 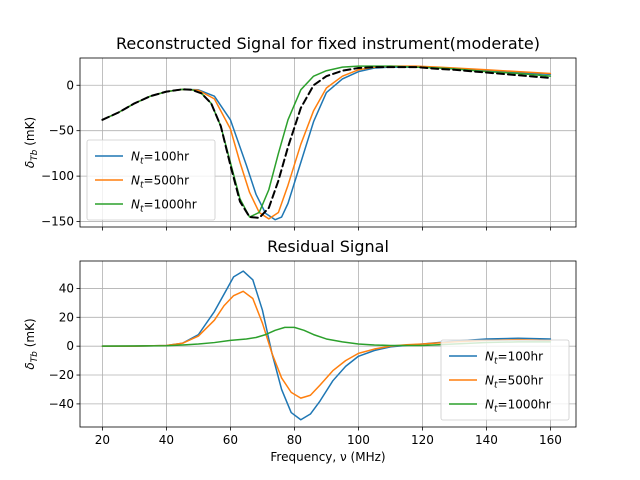 What do you see at coordinates (66, 288) in the screenshot?
I see `y-tick-label: 40` at bounding box center [66, 288].